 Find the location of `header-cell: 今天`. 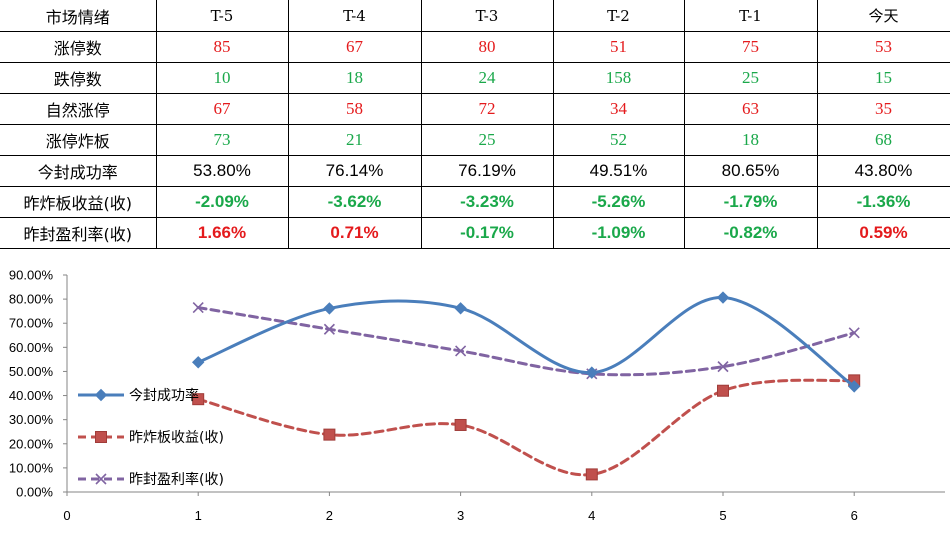

header-cell: 今天 is located at coordinates (883, 16).